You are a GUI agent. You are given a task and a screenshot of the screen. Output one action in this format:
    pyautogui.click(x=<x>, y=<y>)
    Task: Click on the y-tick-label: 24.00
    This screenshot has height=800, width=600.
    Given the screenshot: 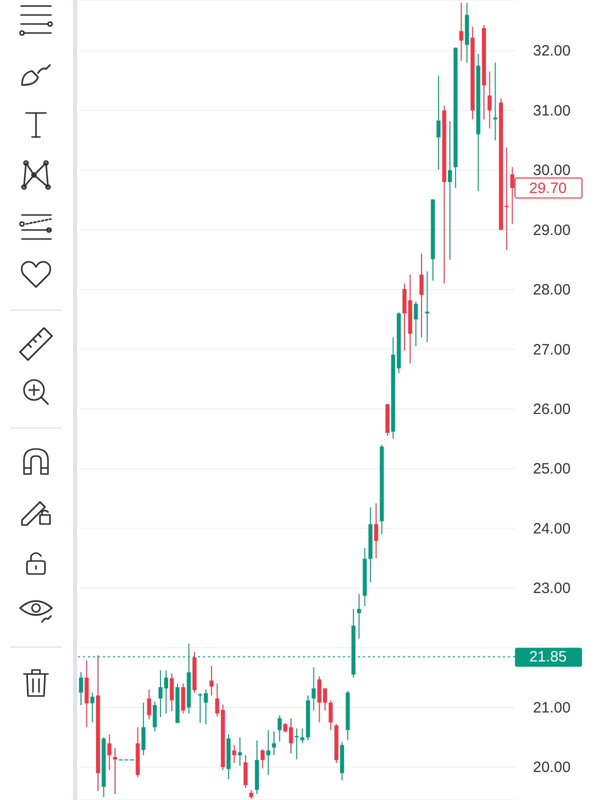 What is the action you would take?
    pyautogui.click(x=552, y=529)
    